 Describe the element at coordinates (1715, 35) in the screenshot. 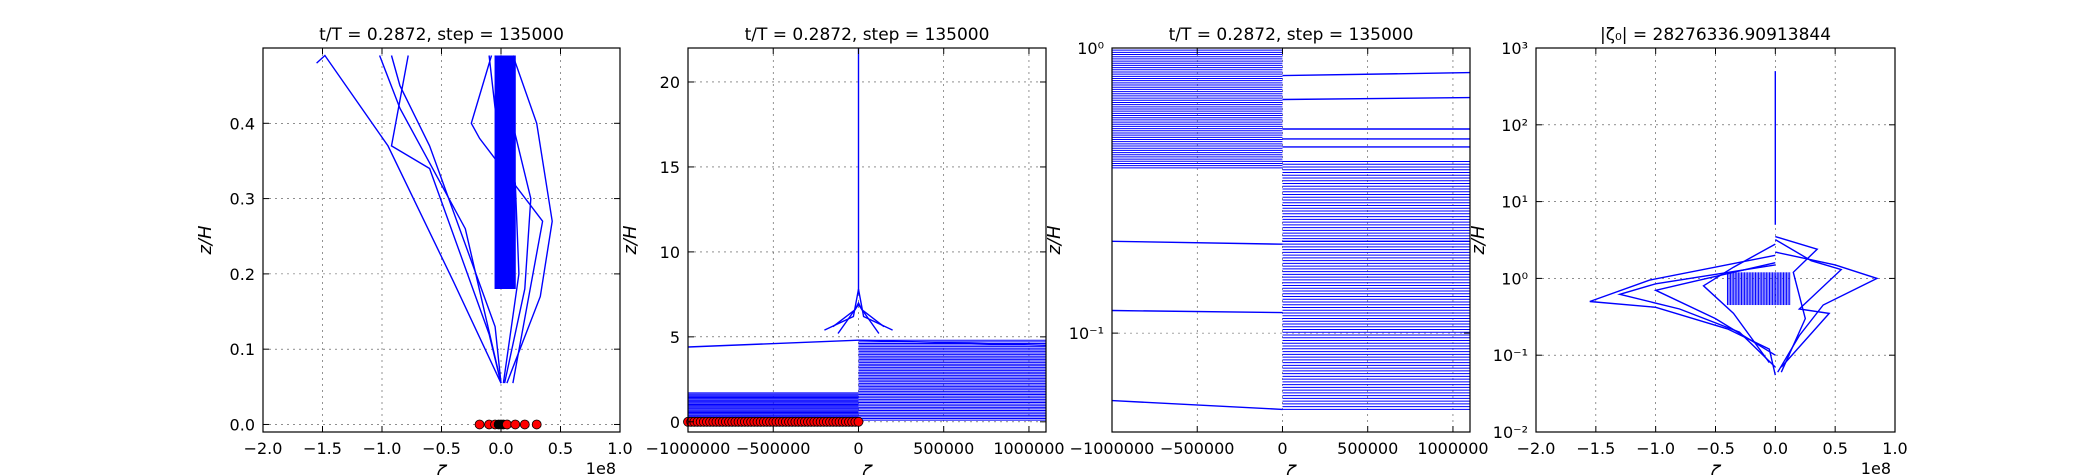

I see `chart-title: |ζ₀| = 28276336.90913844` at that location.